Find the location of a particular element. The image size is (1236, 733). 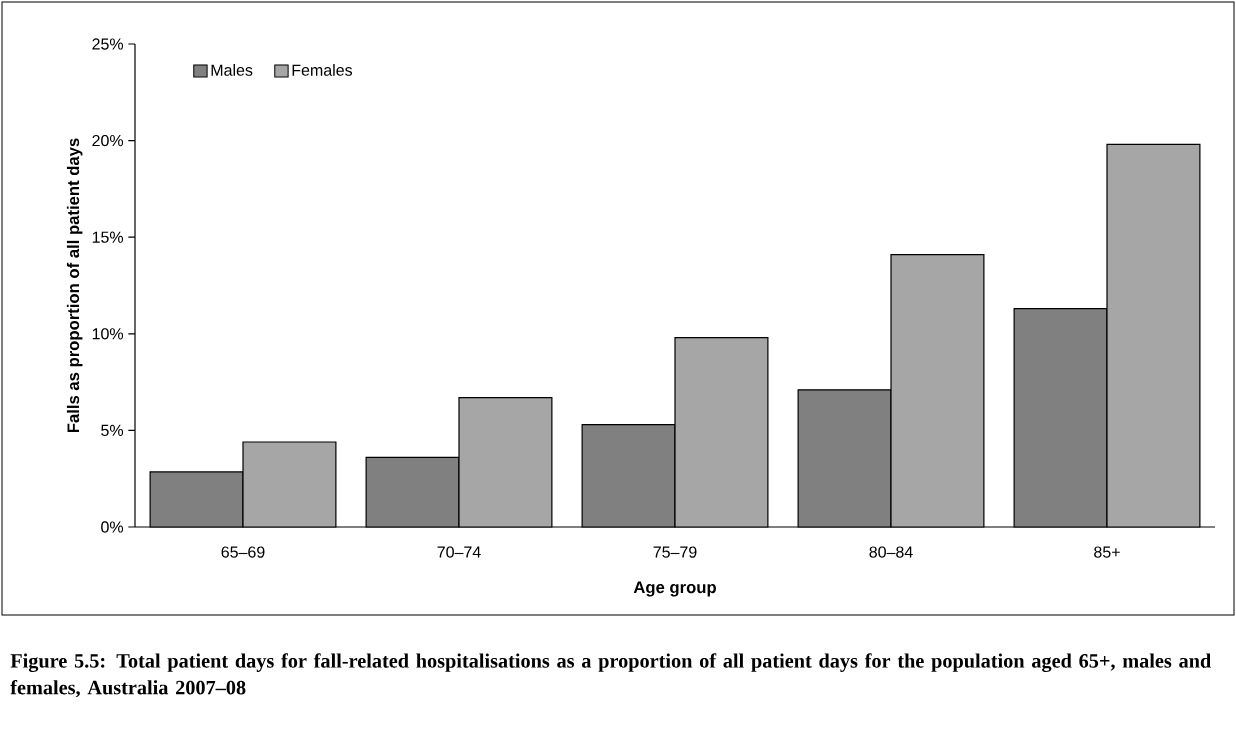

y-tick-label: 25% is located at coordinates (108, 44).